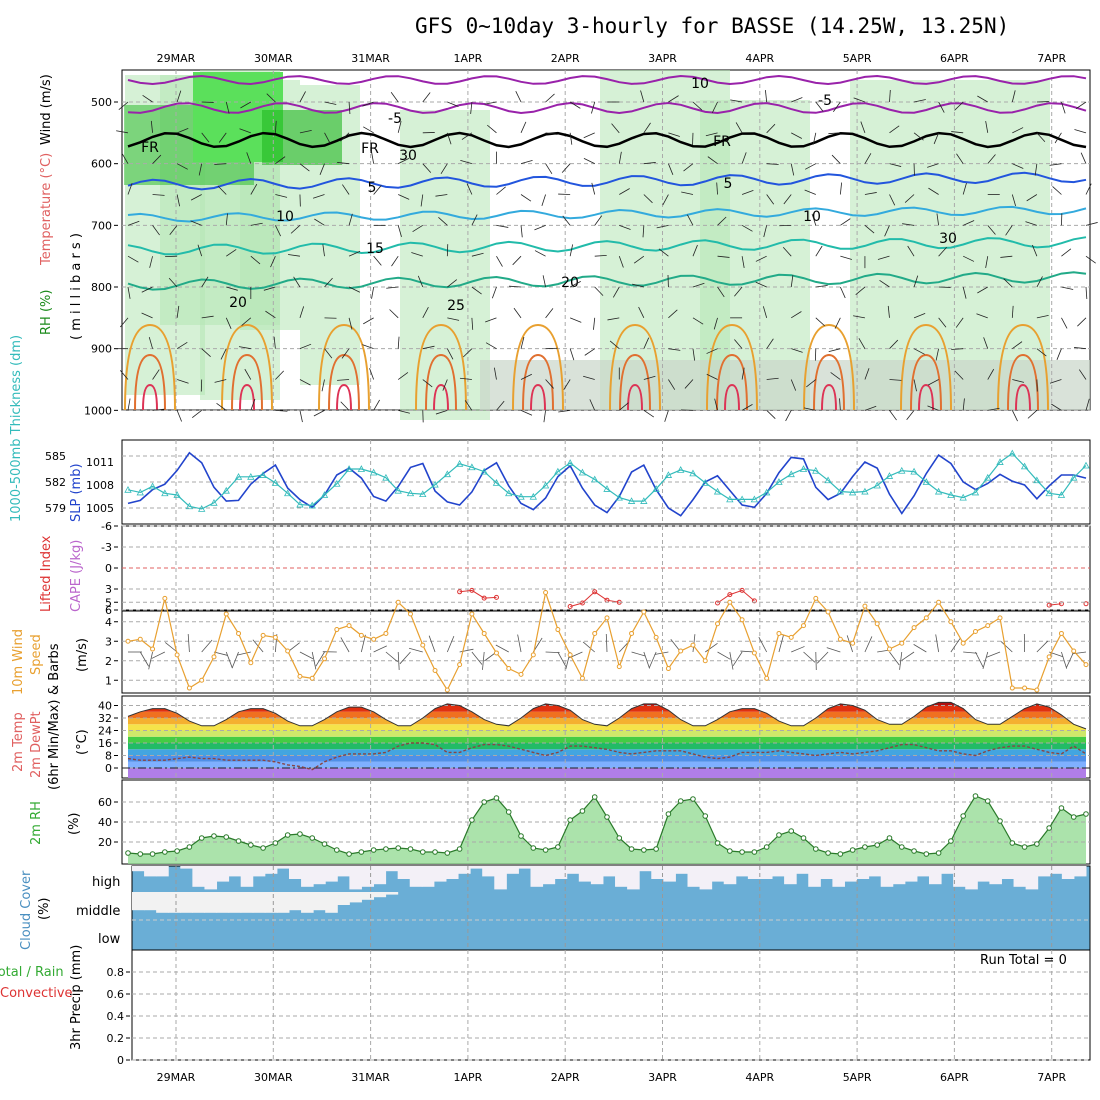 This screenshot has width=1100, height=1100. What do you see at coordinates (607, 214) in the screenshot?
I see `isotherm-contour` at bounding box center [607, 214].